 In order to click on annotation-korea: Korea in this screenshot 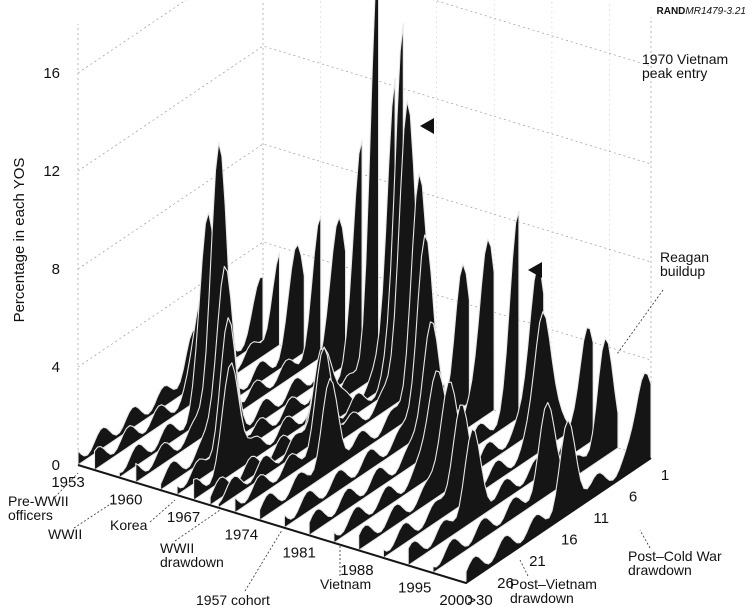, I will do `click(129, 525)`.